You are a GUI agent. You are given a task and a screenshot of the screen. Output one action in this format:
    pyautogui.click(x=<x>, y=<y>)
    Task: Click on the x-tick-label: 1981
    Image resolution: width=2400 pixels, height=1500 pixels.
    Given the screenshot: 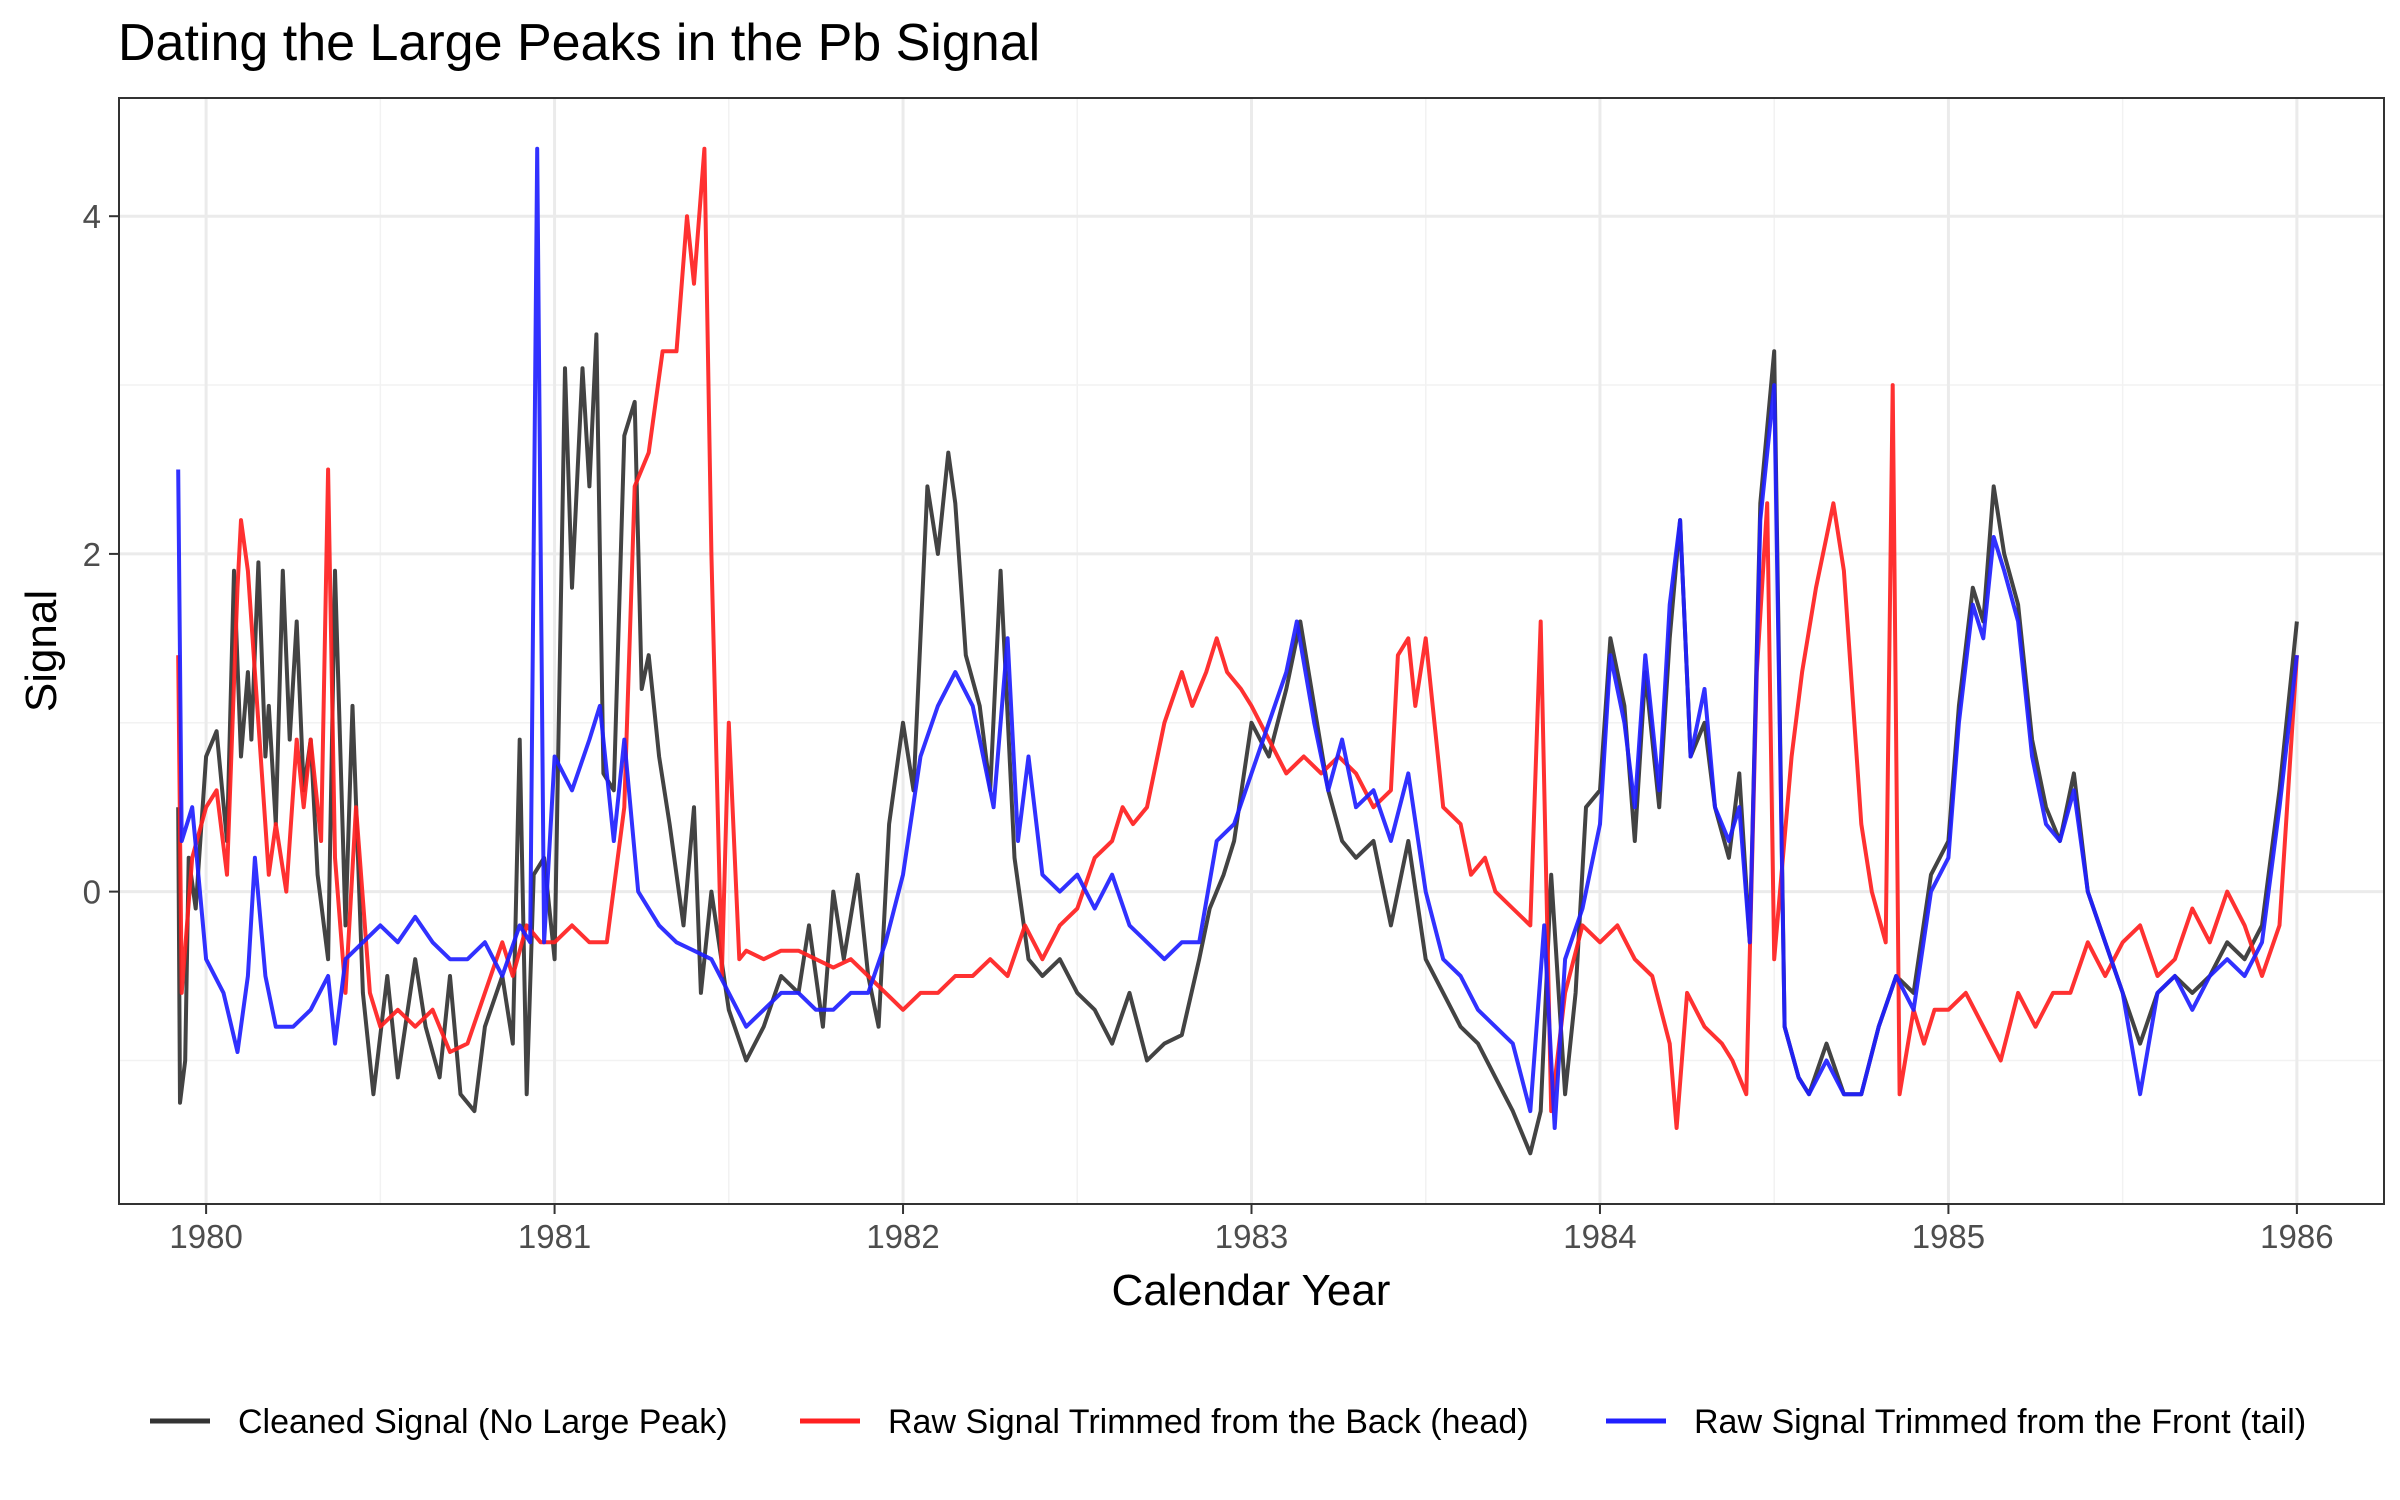 What is the action you would take?
    pyautogui.click(x=554, y=1236)
    